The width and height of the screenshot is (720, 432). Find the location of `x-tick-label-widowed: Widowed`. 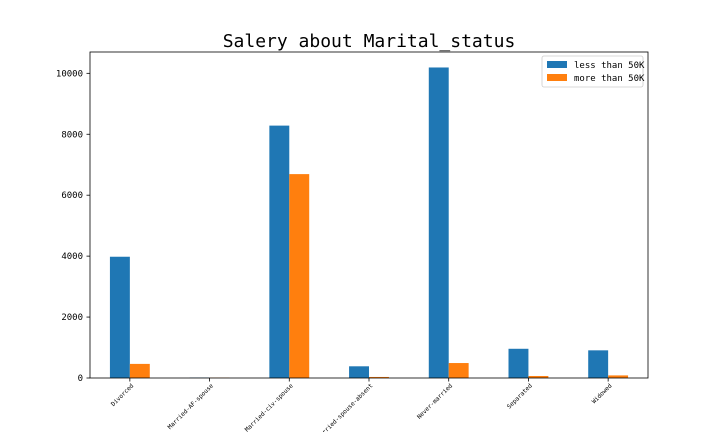

x-tick-label-widowed: Widowed is located at coordinates (602, 393).